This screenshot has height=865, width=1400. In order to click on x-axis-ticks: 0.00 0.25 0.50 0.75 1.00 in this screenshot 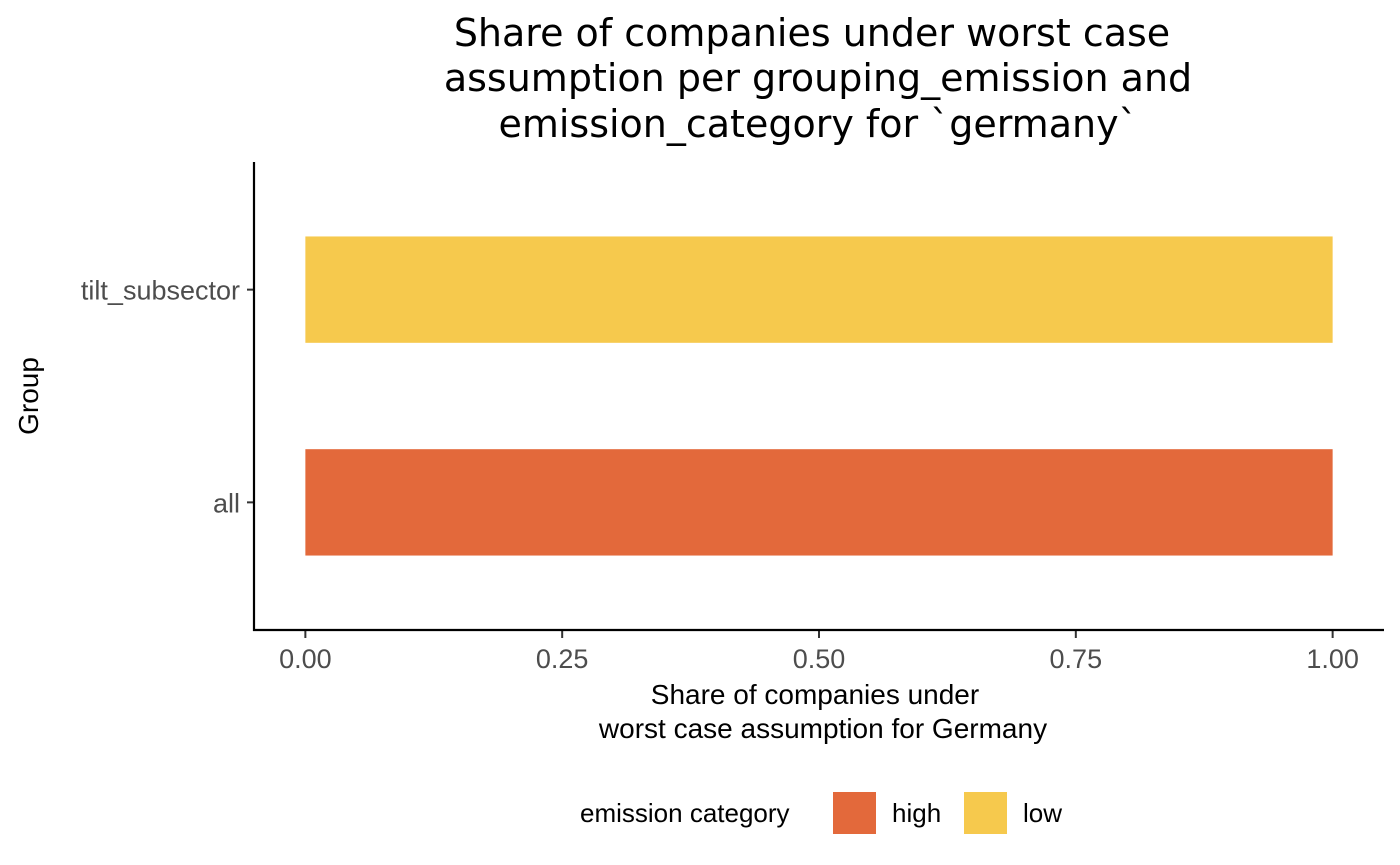, I will do `click(819, 652)`.